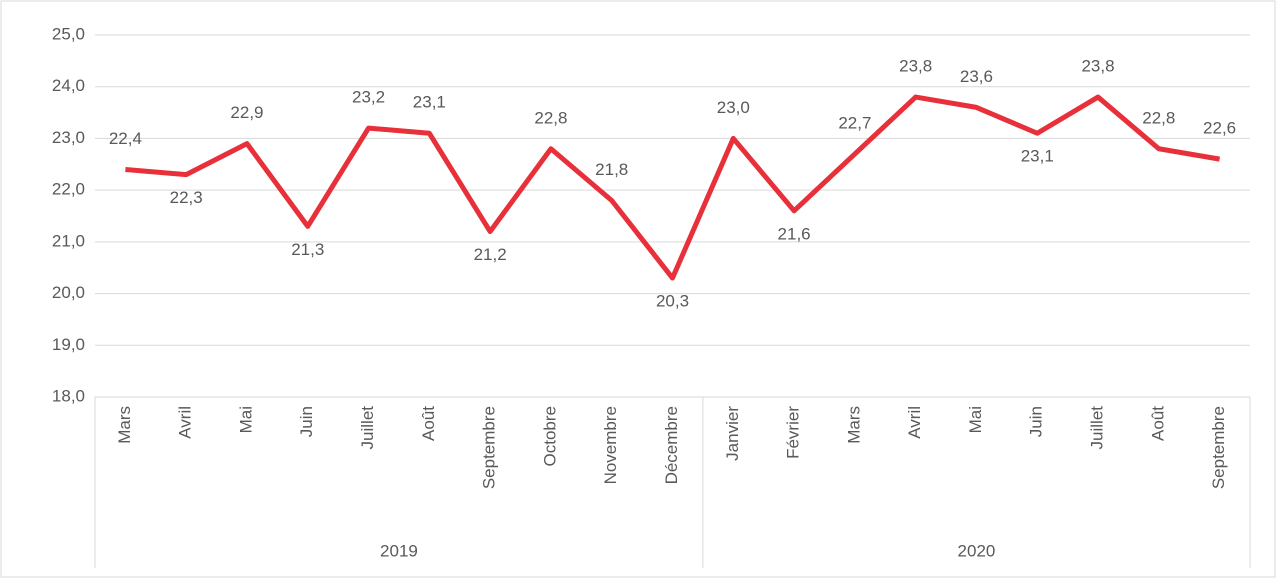  Describe the element at coordinates (610, 445) in the screenshot. I see `x-tick-label: Novembre` at that location.